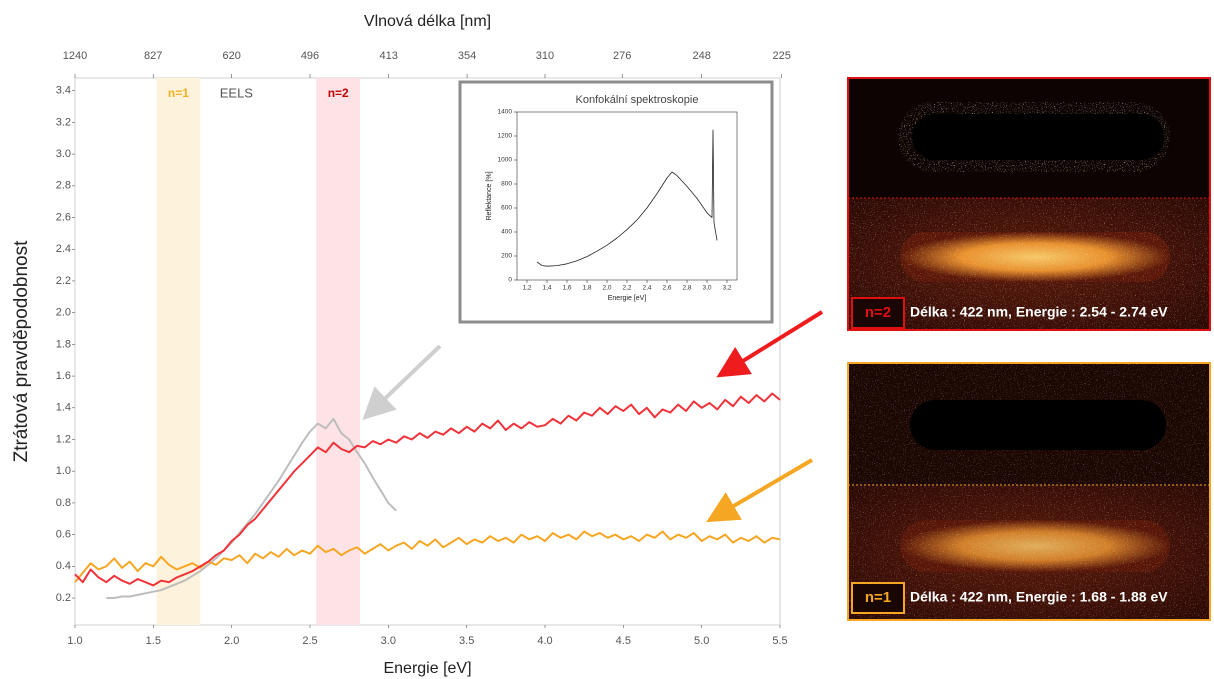  What do you see at coordinates (506, 232) in the screenshot?
I see `y-tick-label: 400` at bounding box center [506, 232].